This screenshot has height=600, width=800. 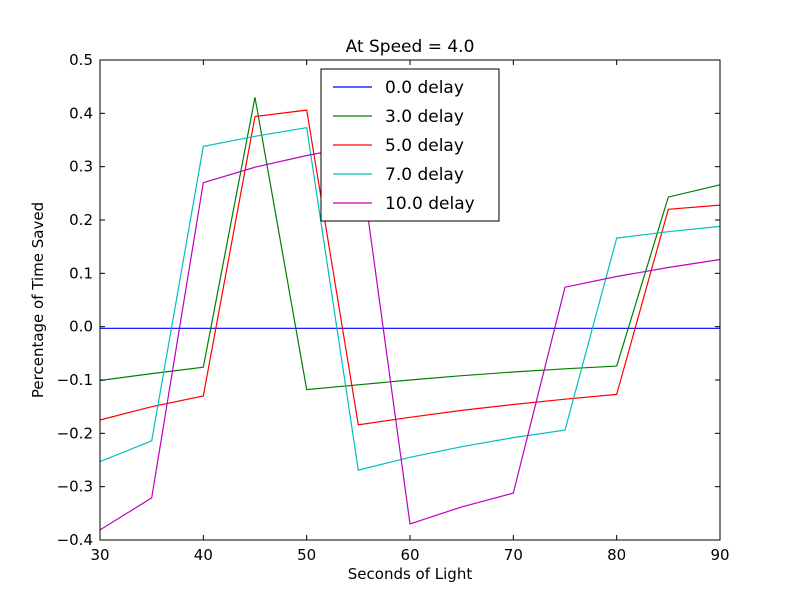 What do you see at coordinates (81, 167) in the screenshot?
I see `y-tick-label: 0.3` at bounding box center [81, 167].